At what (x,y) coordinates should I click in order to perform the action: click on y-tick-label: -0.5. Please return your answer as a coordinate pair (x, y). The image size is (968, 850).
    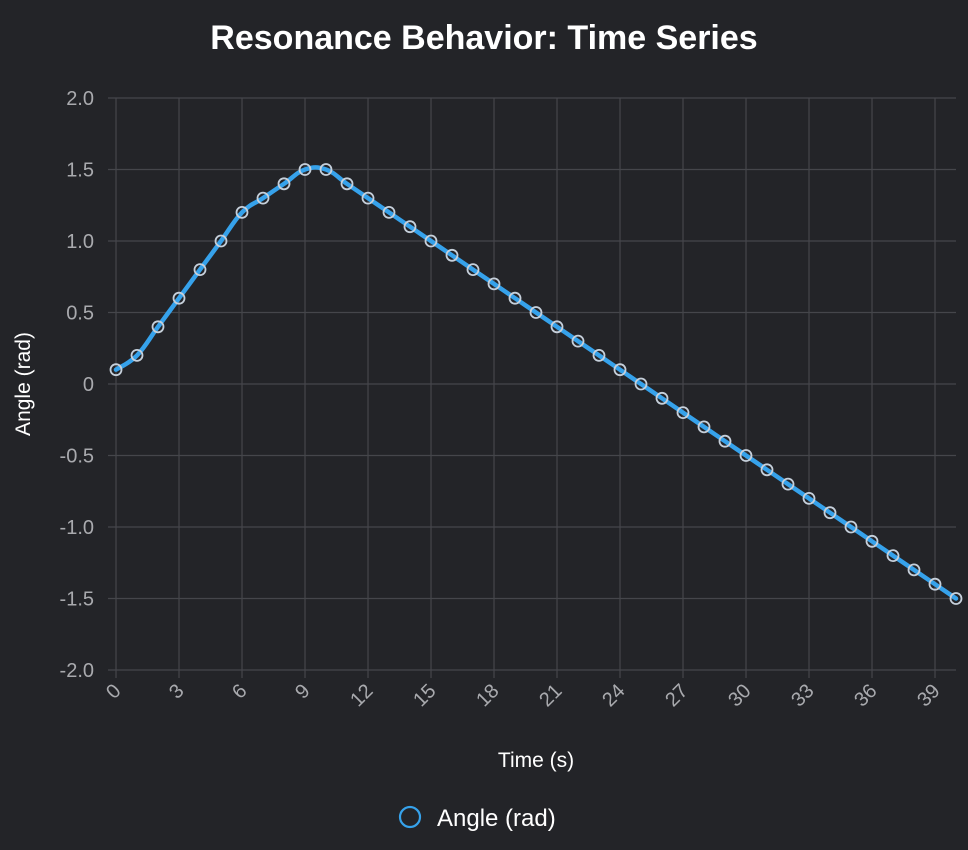
    Looking at the image, I should click on (77, 457).